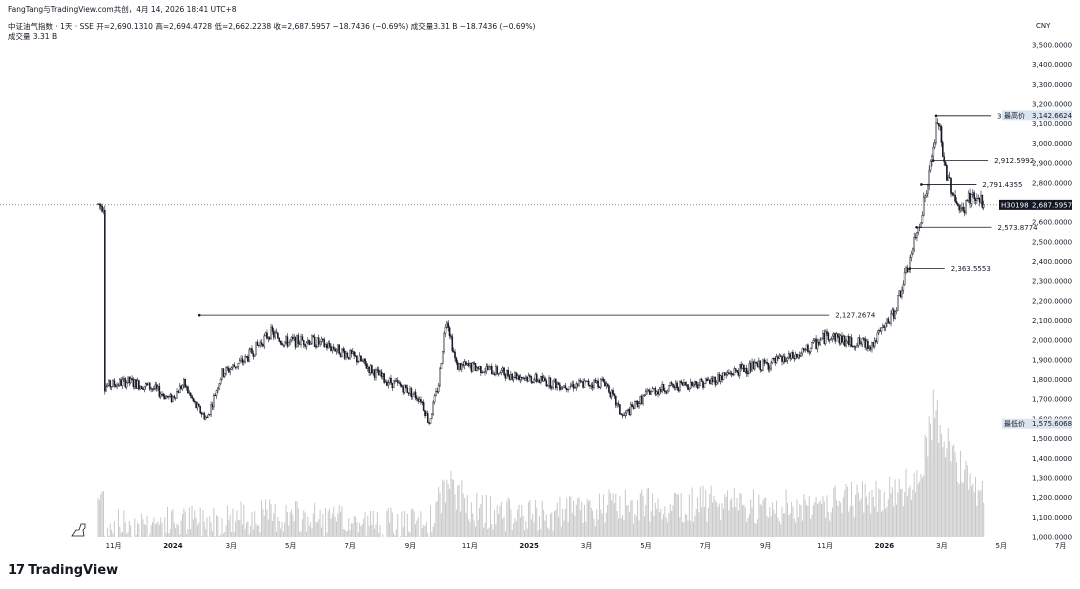  I want to click on y-tick-label: 1,500.0000, so click(1052, 439).